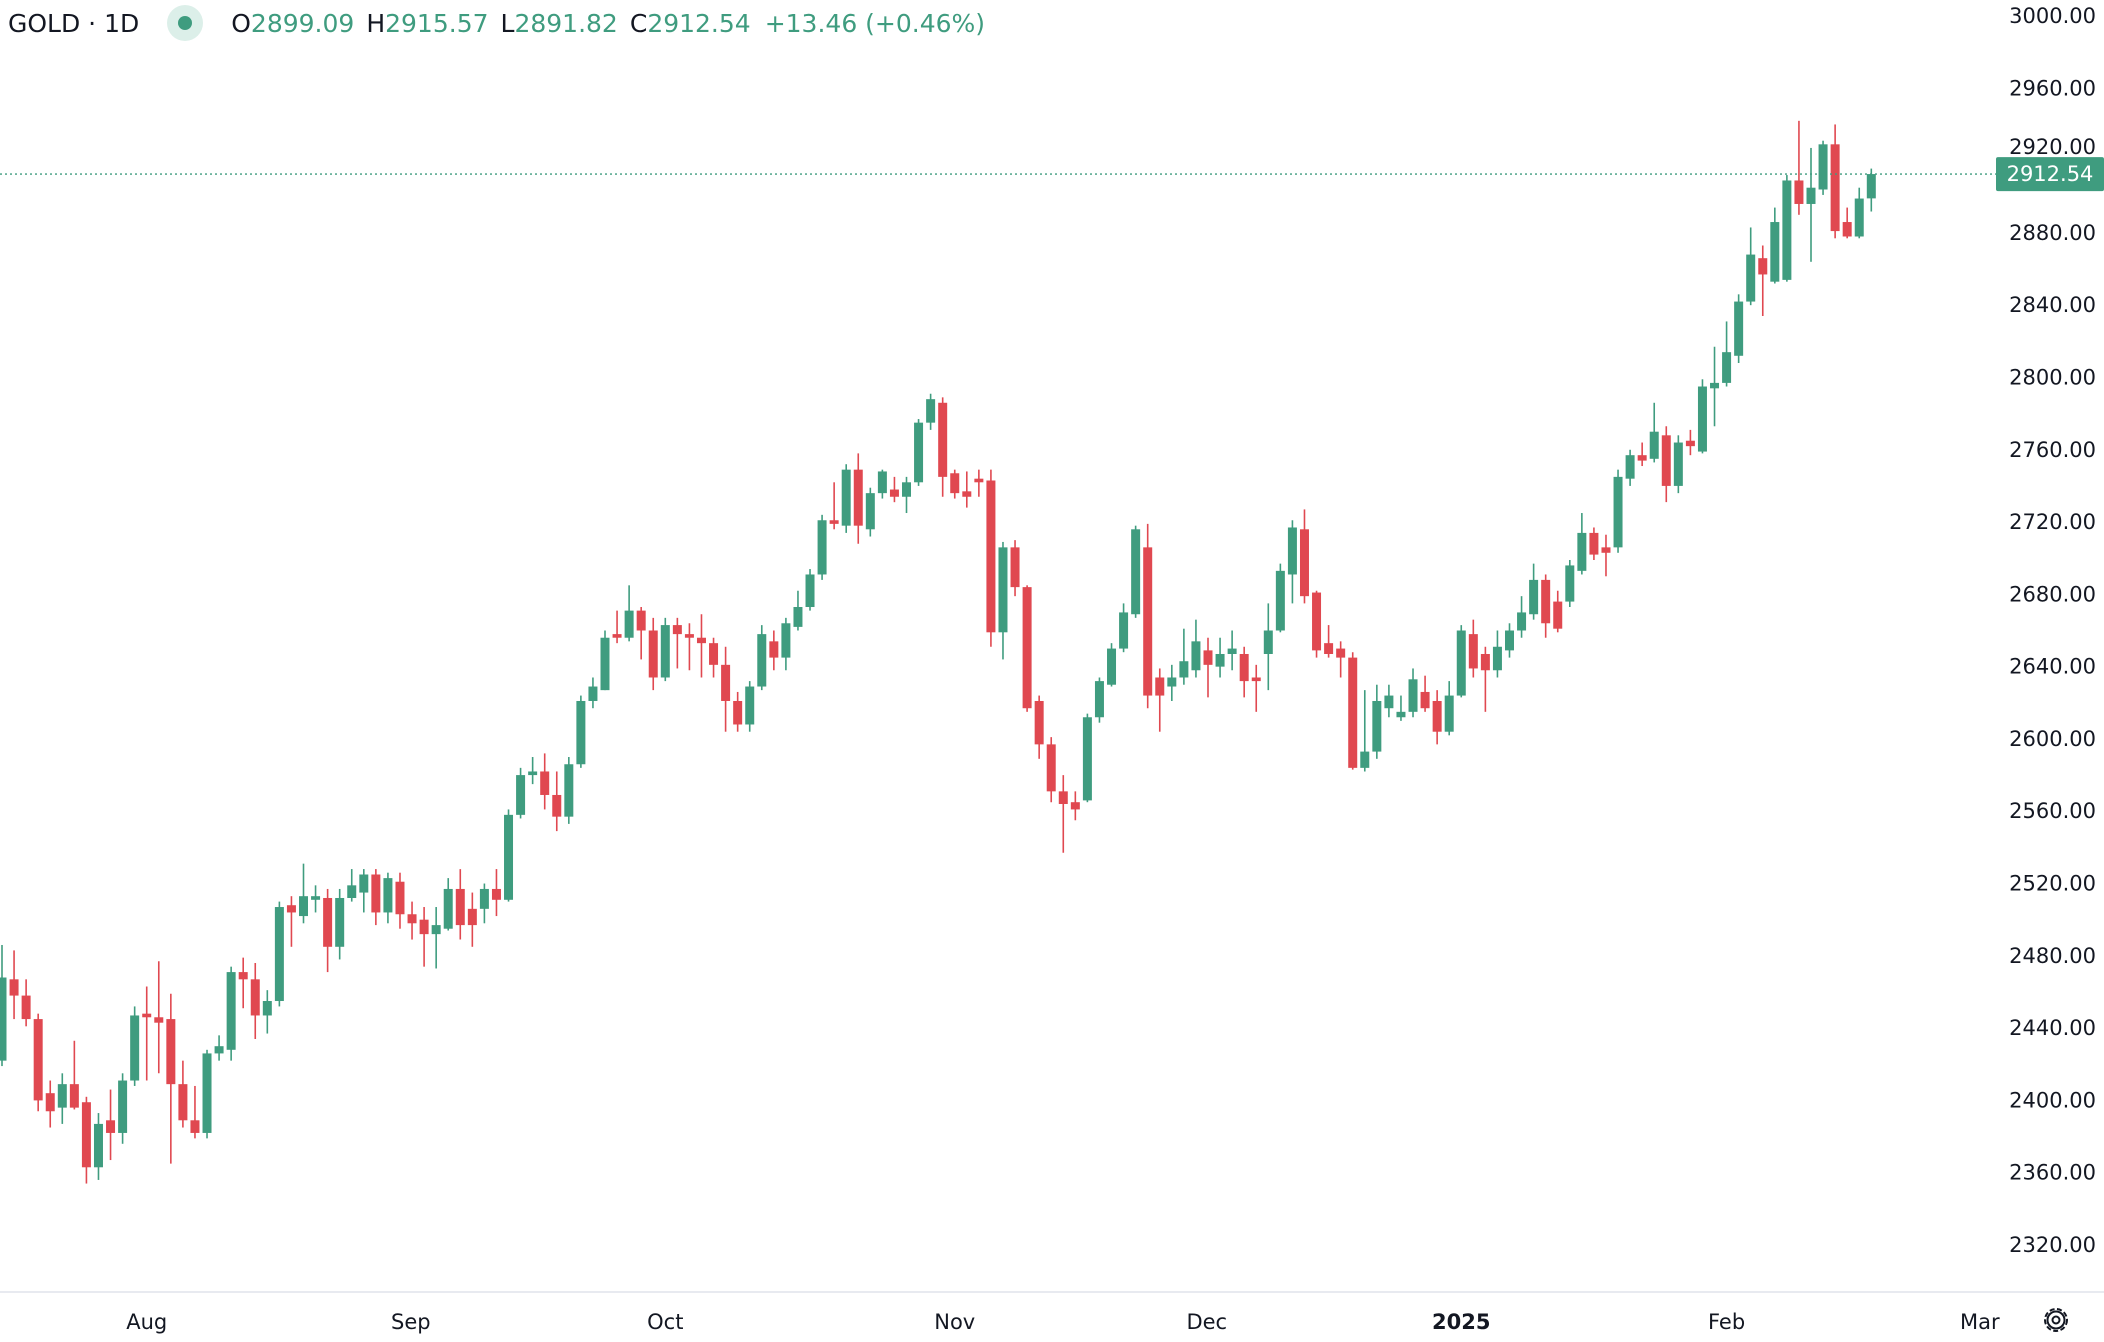 This screenshot has width=2104, height=1342. I want to click on price-tick-label: 2640.00, so click(2052, 667).